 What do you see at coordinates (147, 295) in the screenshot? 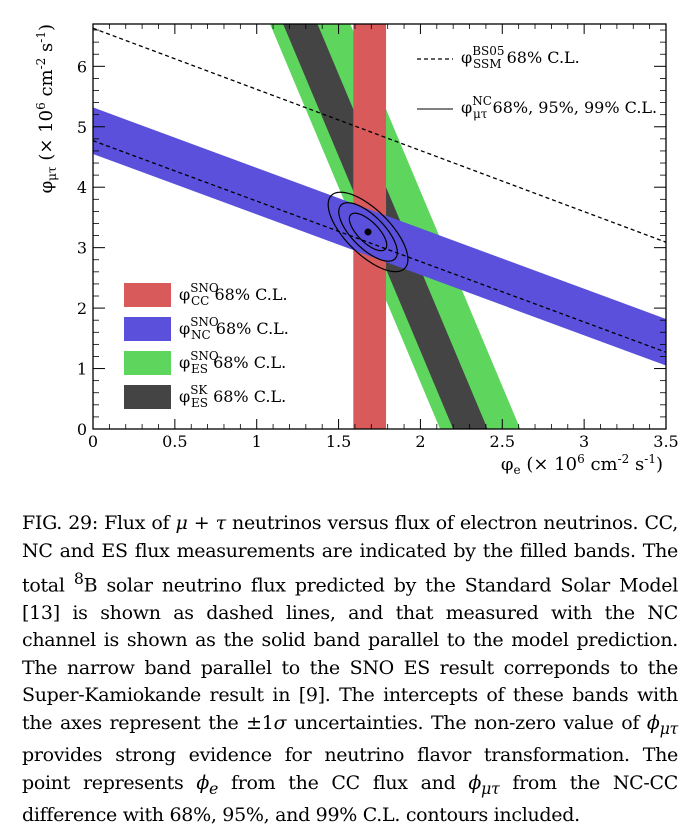
I see `legend-swatch-cc` at bounding box center [147, 295].